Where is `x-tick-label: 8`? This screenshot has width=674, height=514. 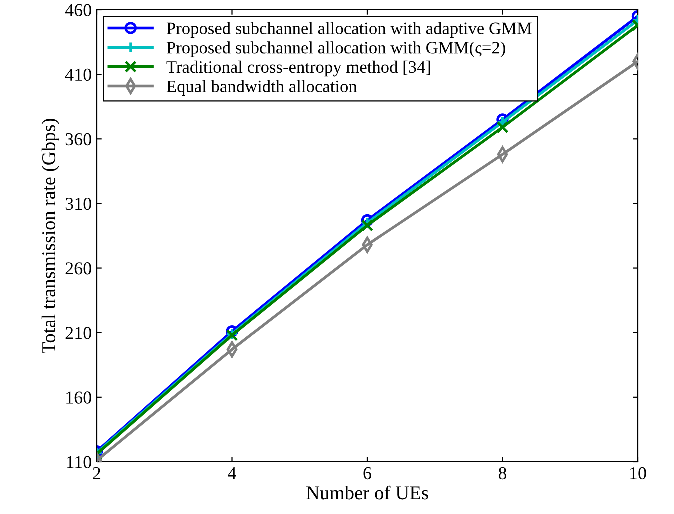
x-tick-label: 8 is located at coordinates (502, 473).